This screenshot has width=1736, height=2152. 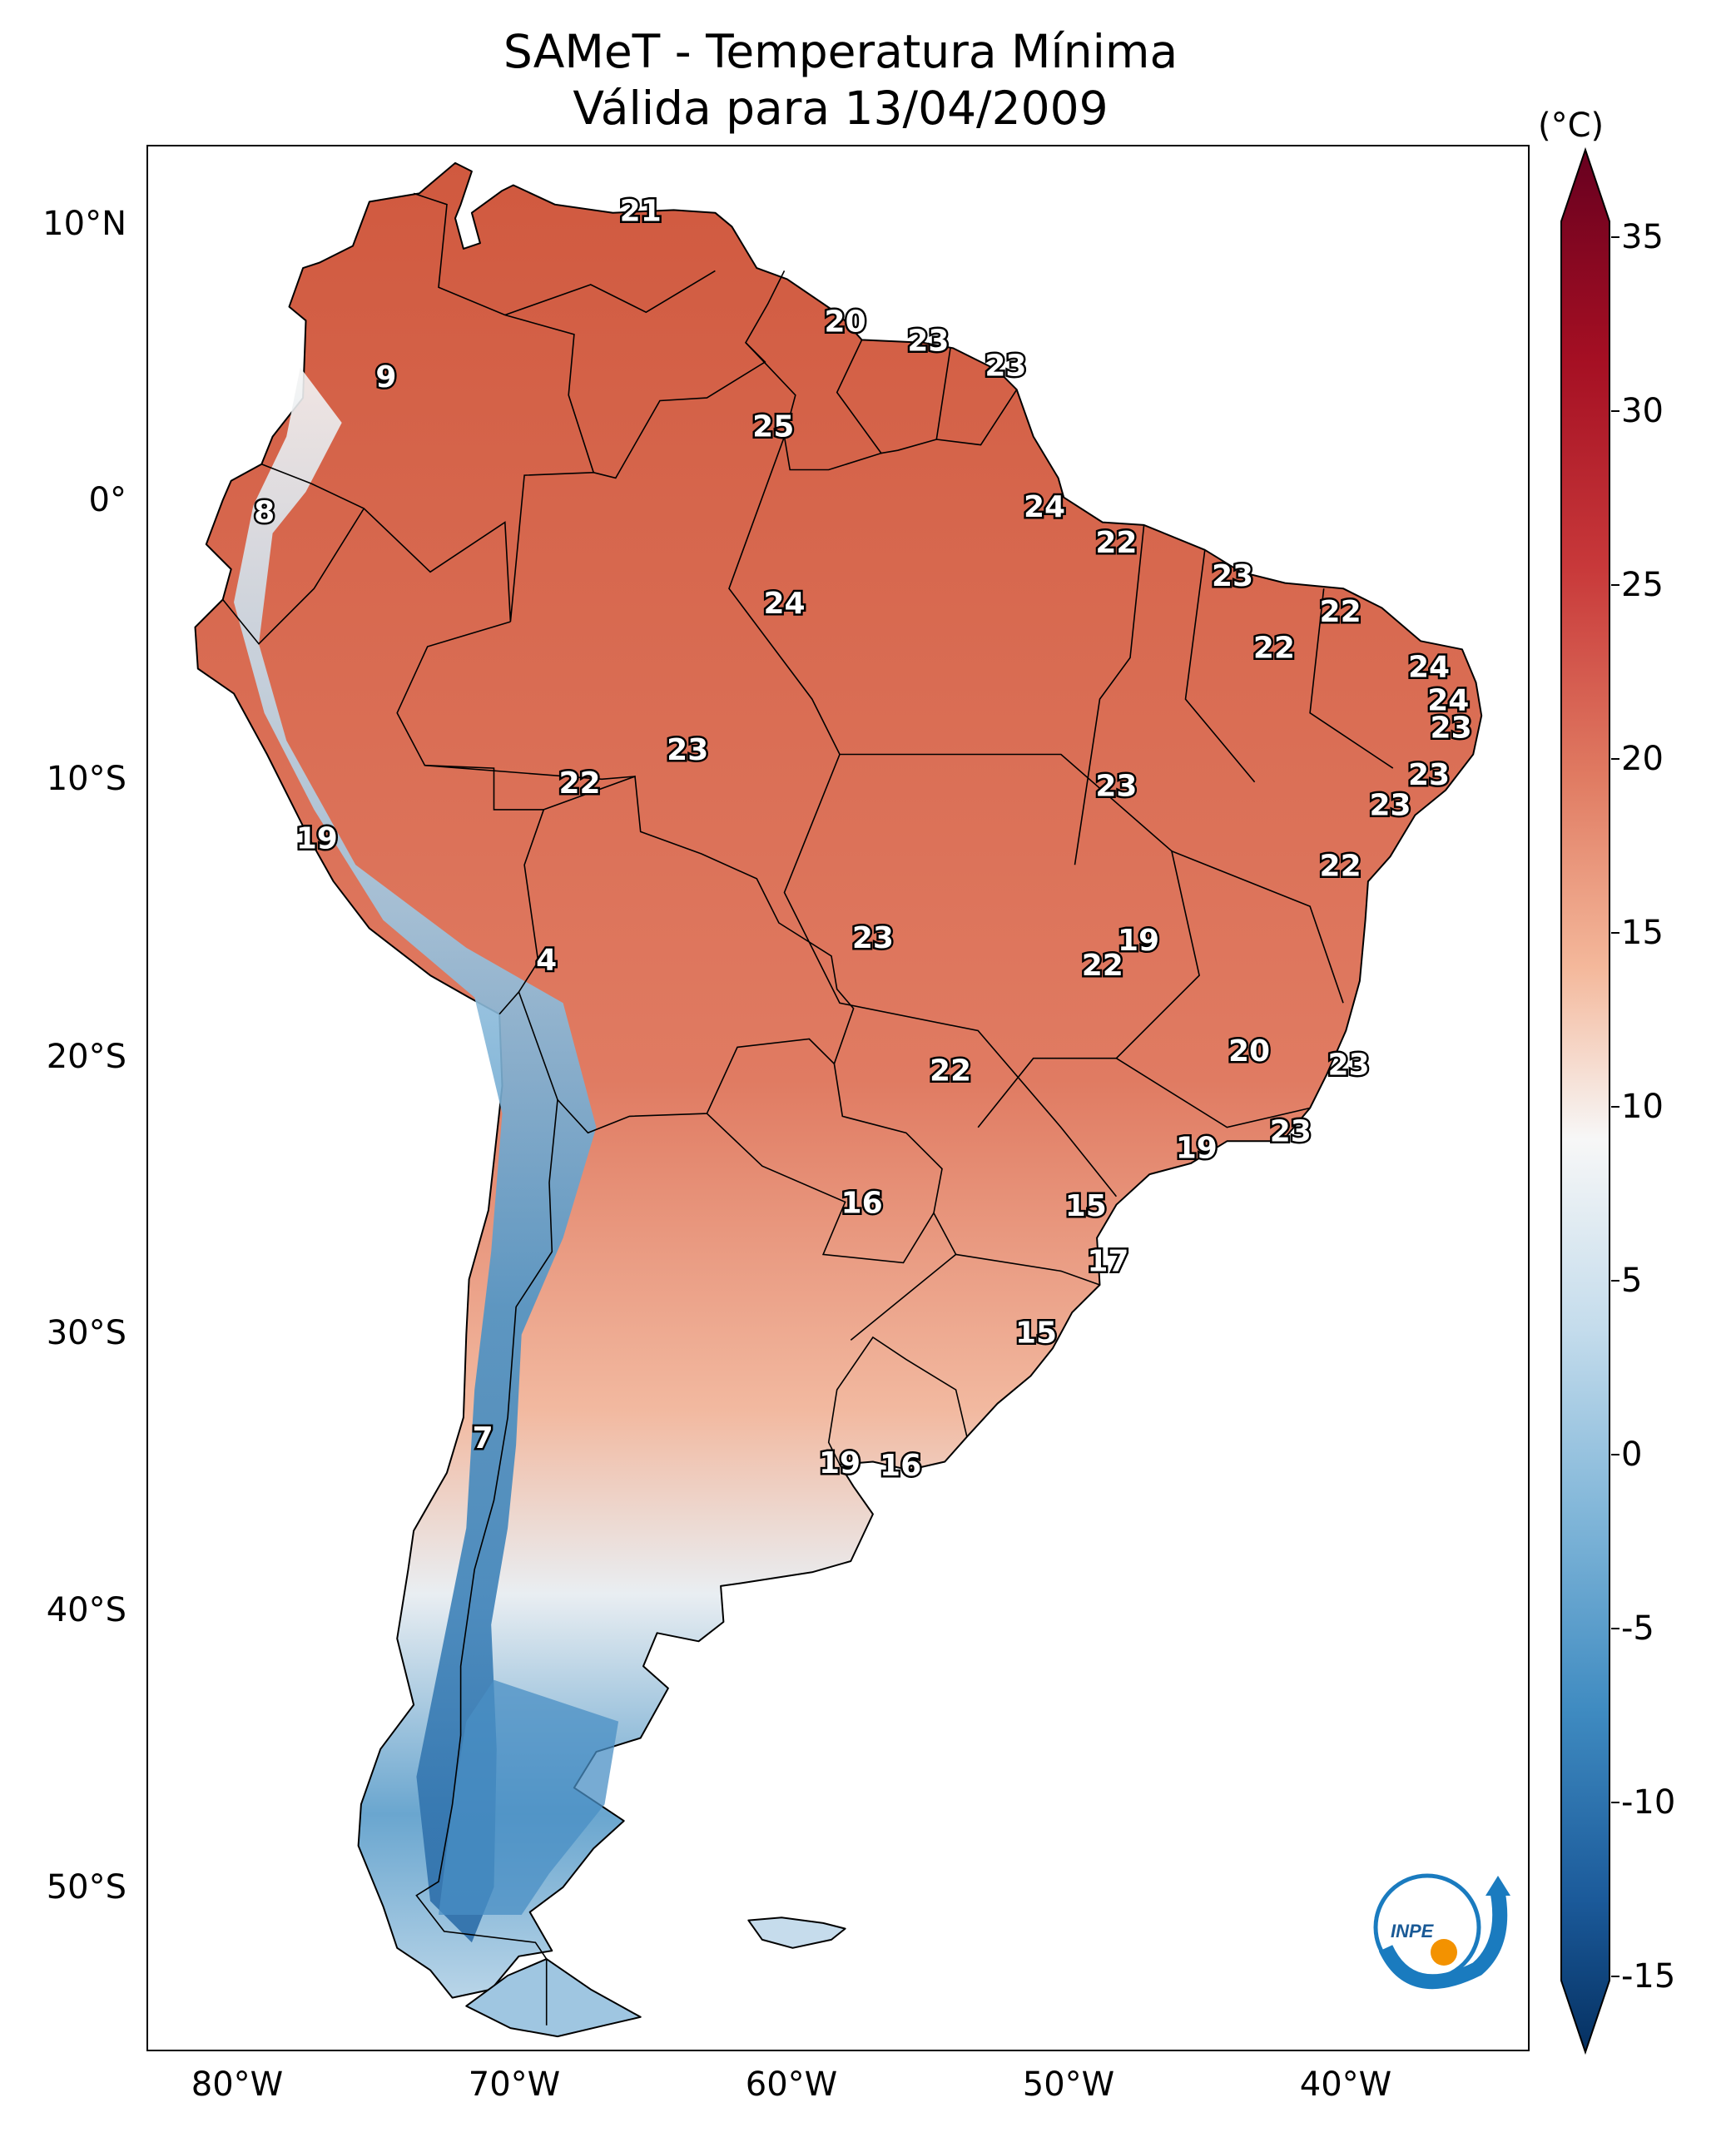 I want to click on lon-label-70w: 70°W, so click(x=514, y=2084).